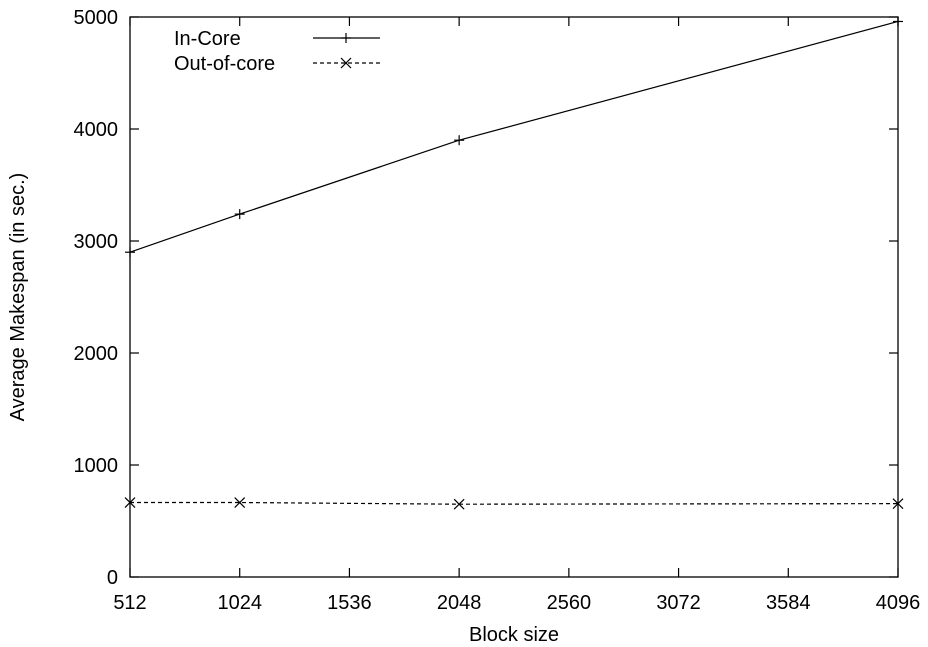 The height and width of the screenshot is (647, 928). I want to click on x-tick-label: 3072, so click(678, 603).